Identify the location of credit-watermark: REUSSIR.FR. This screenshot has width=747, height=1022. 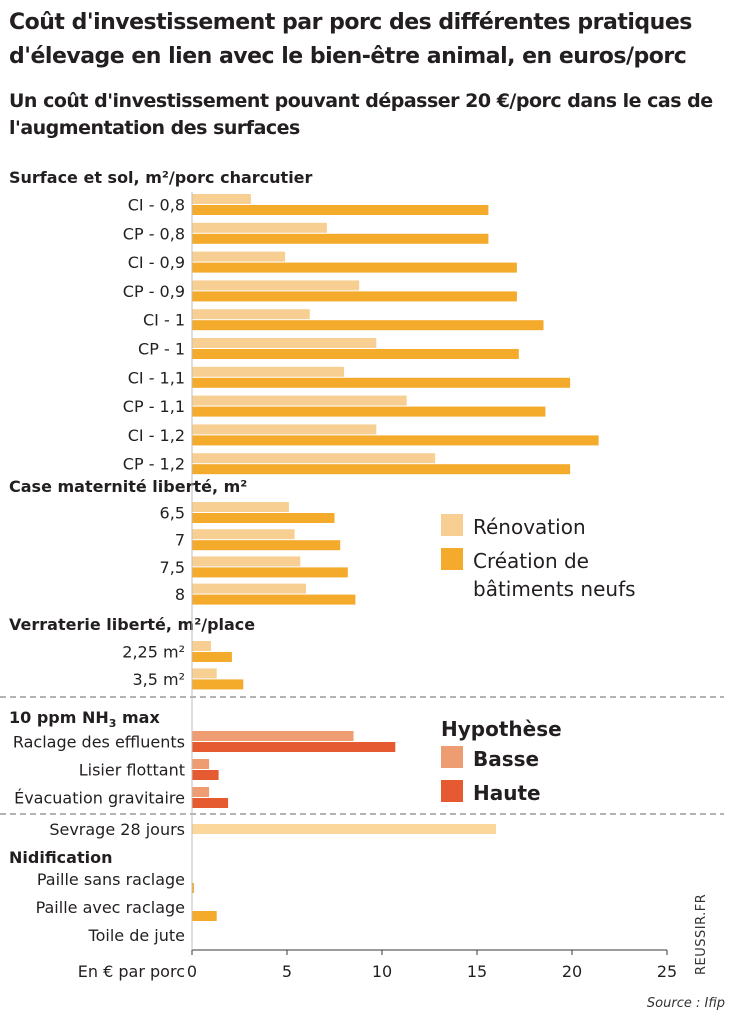
(701, 934).